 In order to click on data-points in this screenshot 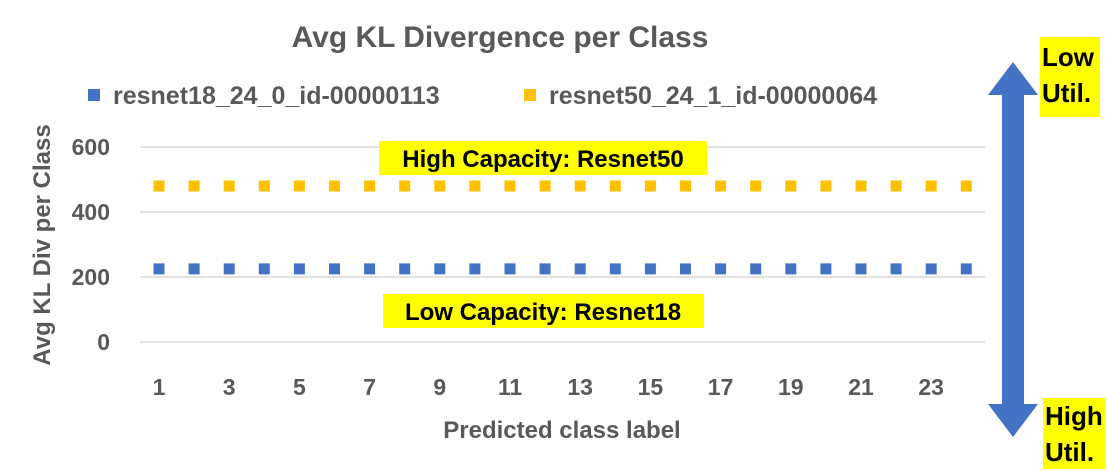, I will do `click(562, 227)`.